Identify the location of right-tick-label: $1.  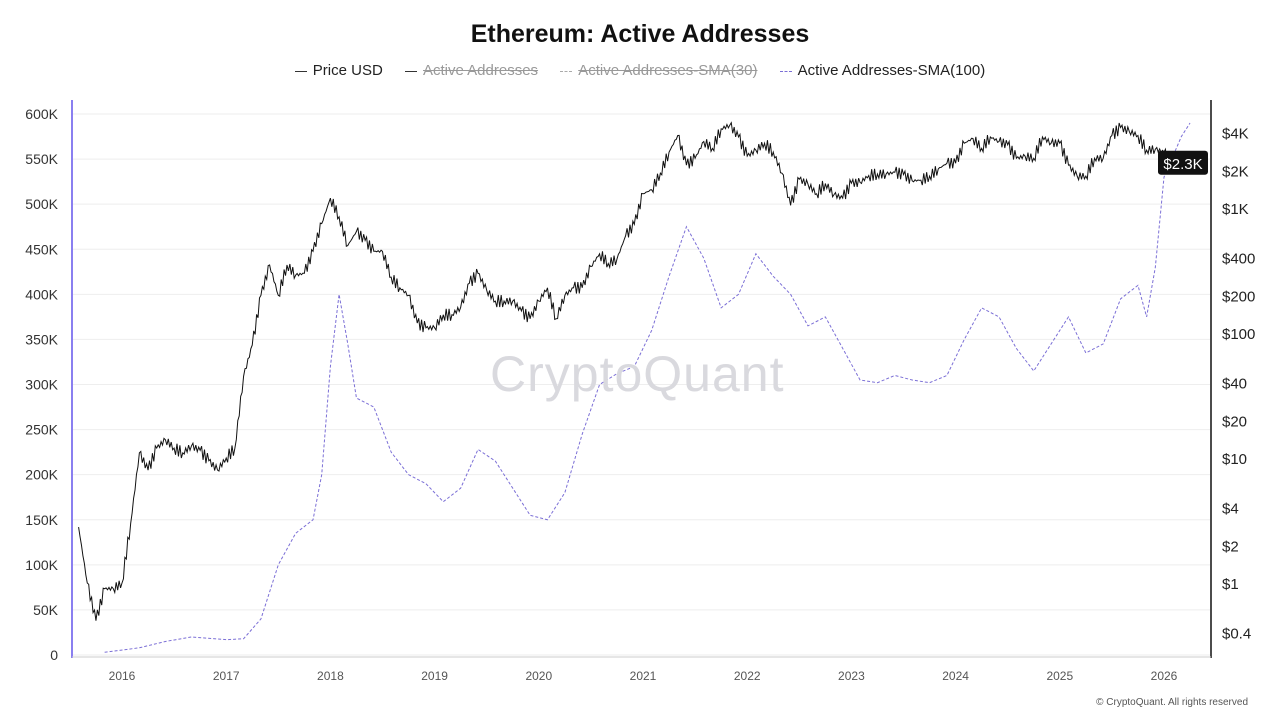
(1230, 584).